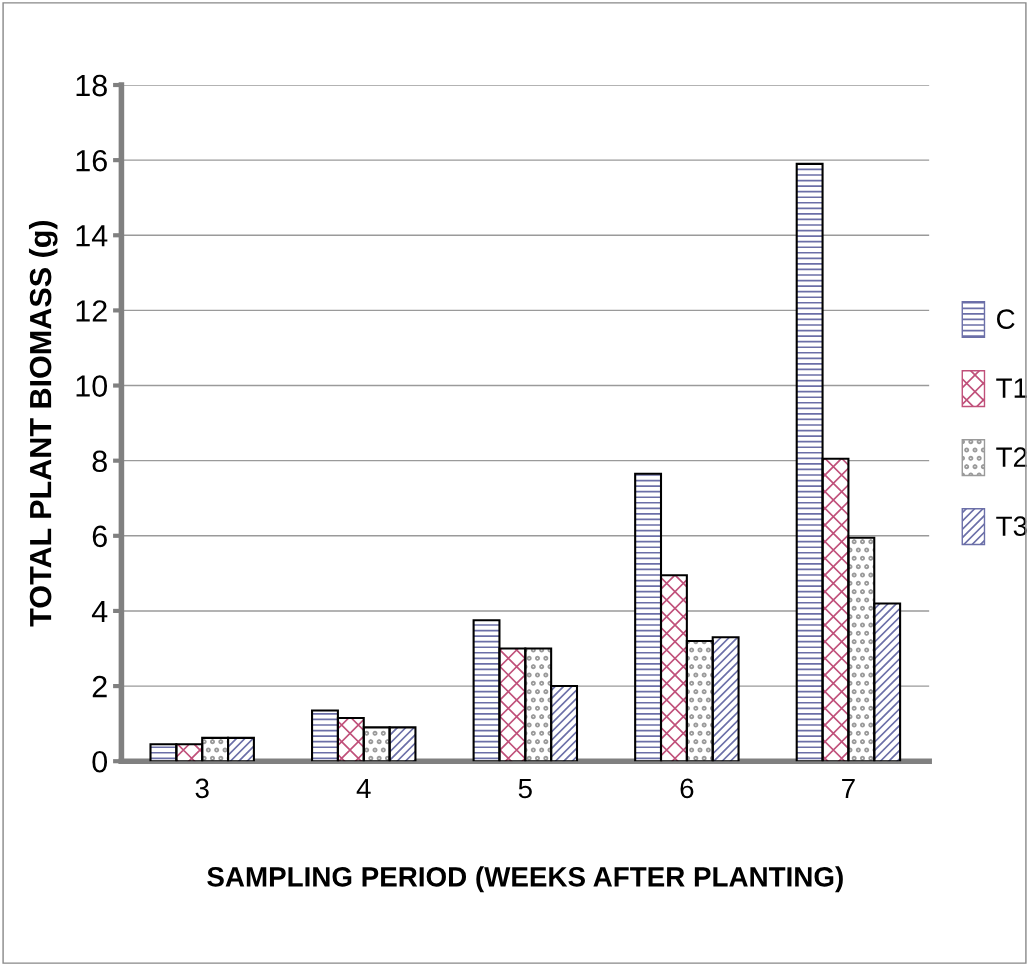 This screenshot has height=966, width=1029. I want to click on y-tick-label: 10, so click(92, 386).